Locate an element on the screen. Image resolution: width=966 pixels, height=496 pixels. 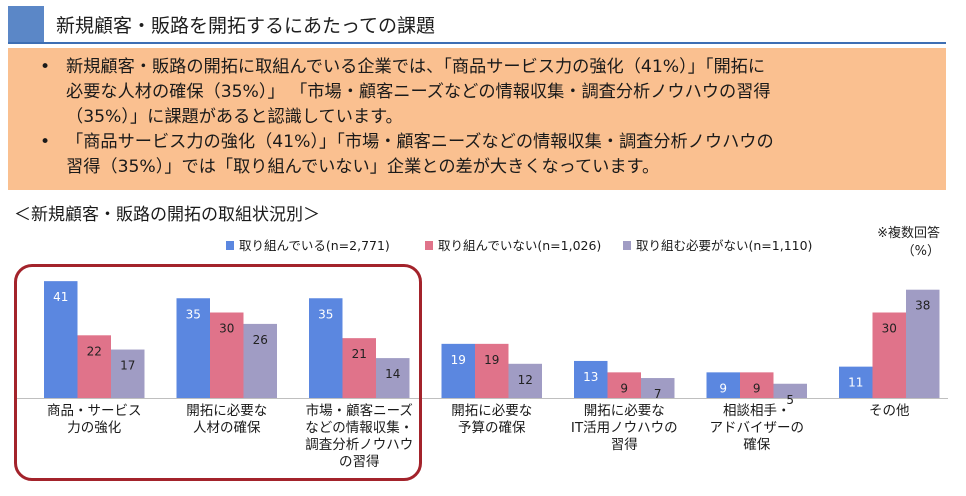
bar-s1-c2 is located at coordinates (193, 348).